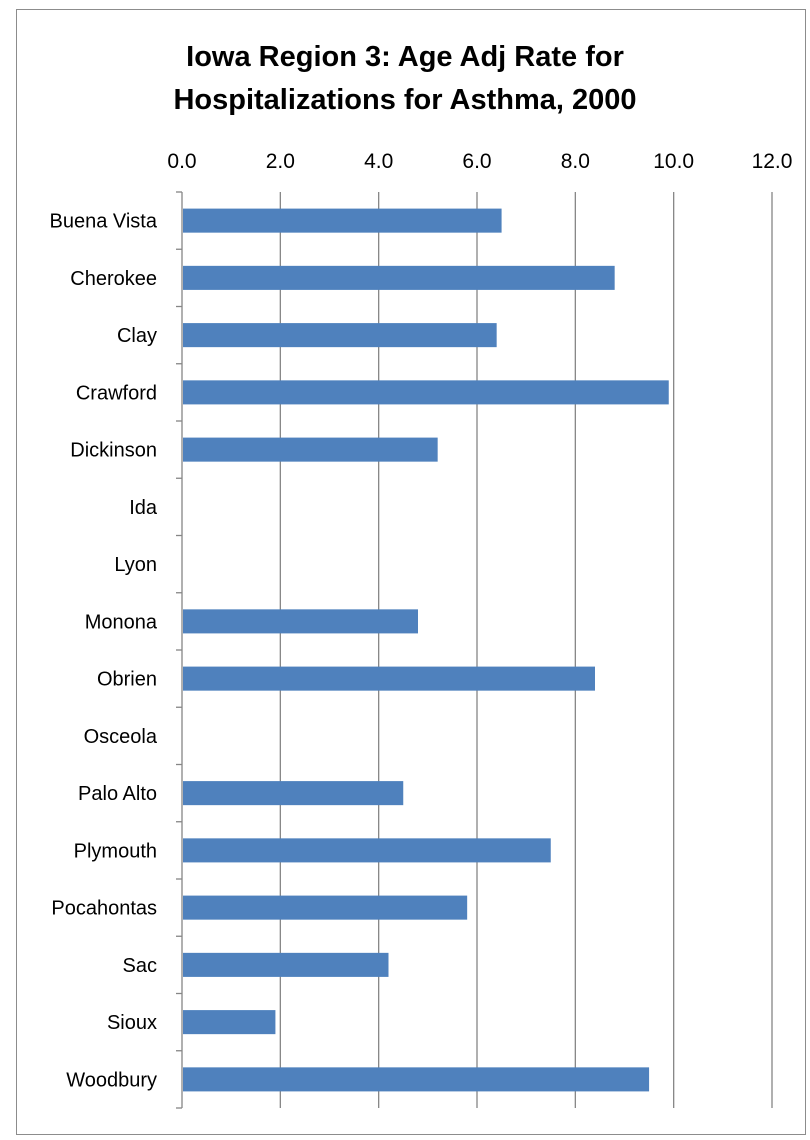 The image size is (810, 1140). What do you see at coordinates (104, 222) in the screenshot?
I see `category-label: Buena Vista` at bounding box center [104, 222].